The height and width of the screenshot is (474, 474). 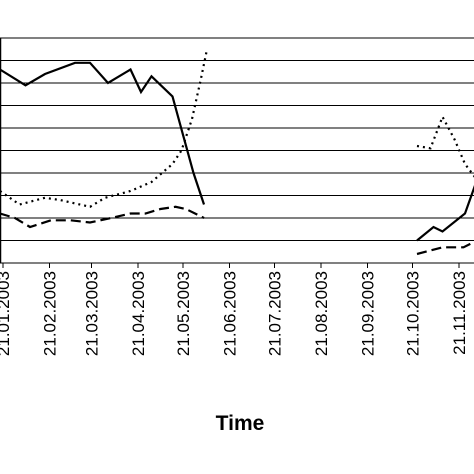 I want to click on x-tick-label: 21.02.2003, so click(x=50, y=313).